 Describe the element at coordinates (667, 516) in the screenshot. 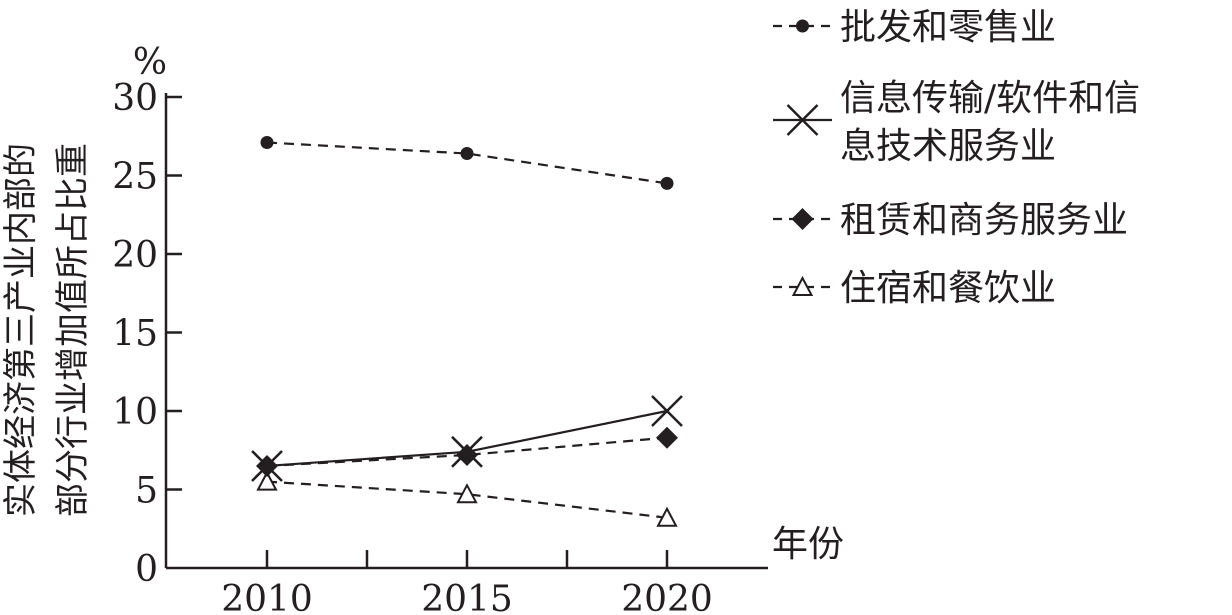

I see `series-4-point-2020` at that location.